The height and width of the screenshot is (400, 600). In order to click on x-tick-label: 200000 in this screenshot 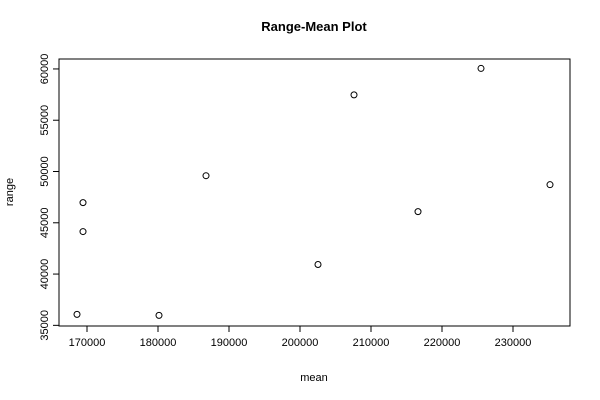, I will do `click(300, 343)`.